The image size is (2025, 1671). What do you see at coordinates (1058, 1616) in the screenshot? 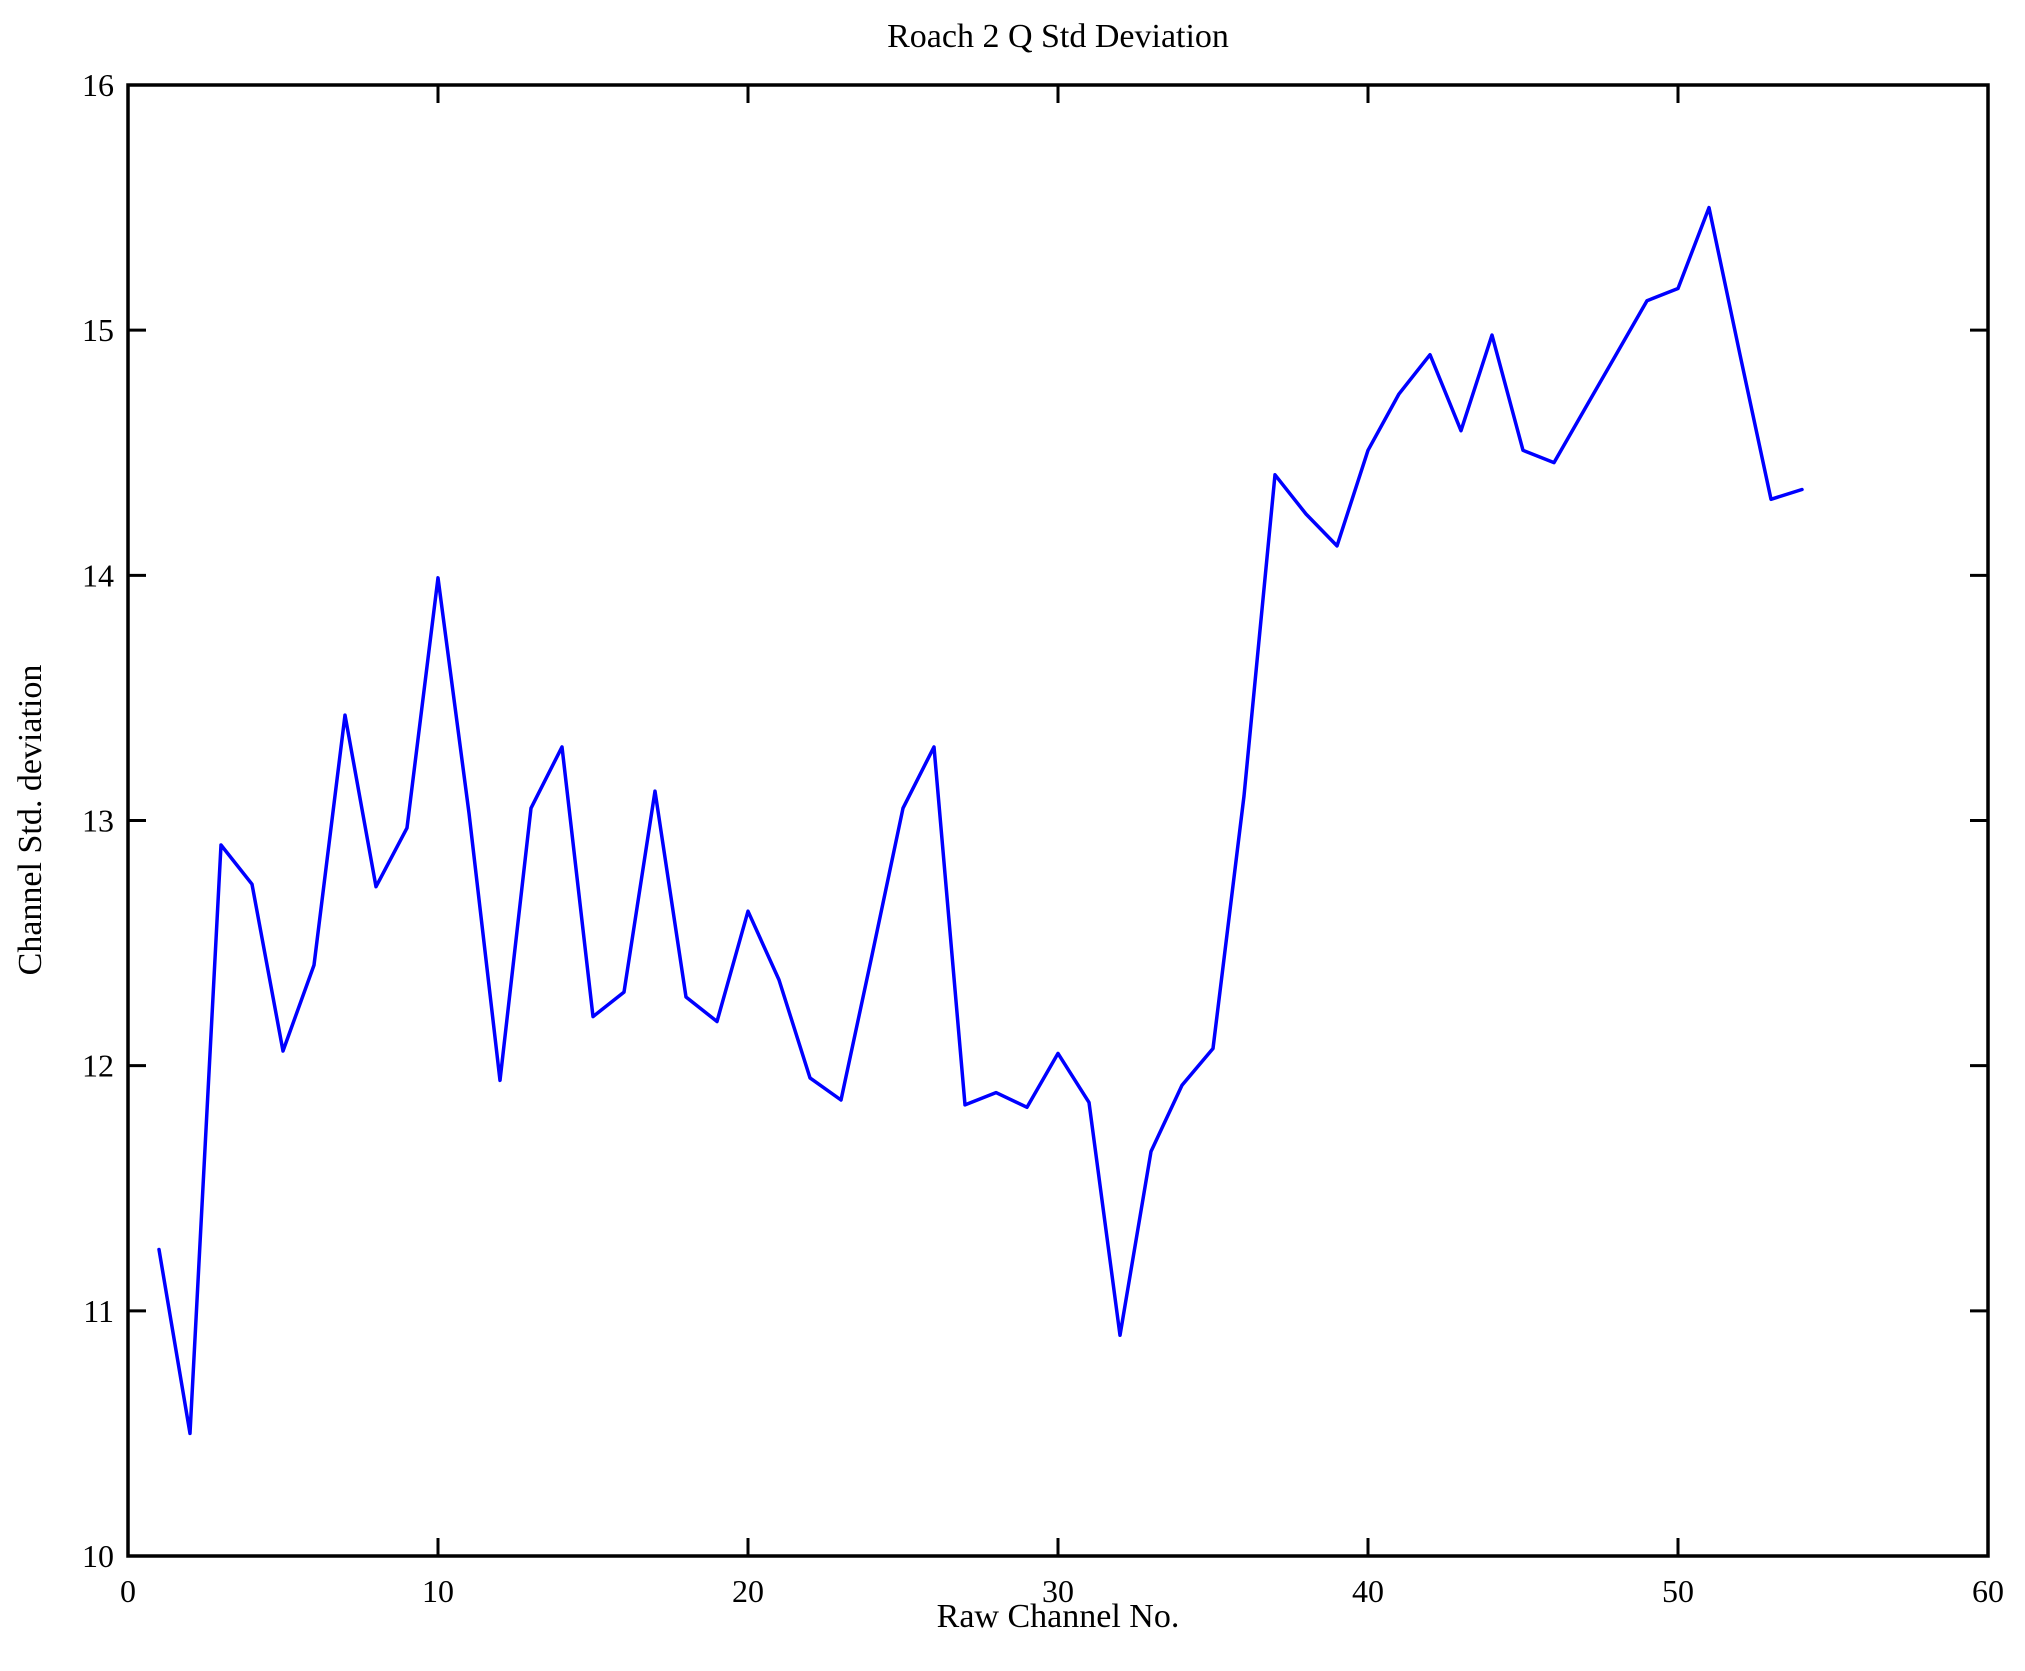
I see `x-axis-label: Raw Channel No.` at bounding box center [1058, 1616].